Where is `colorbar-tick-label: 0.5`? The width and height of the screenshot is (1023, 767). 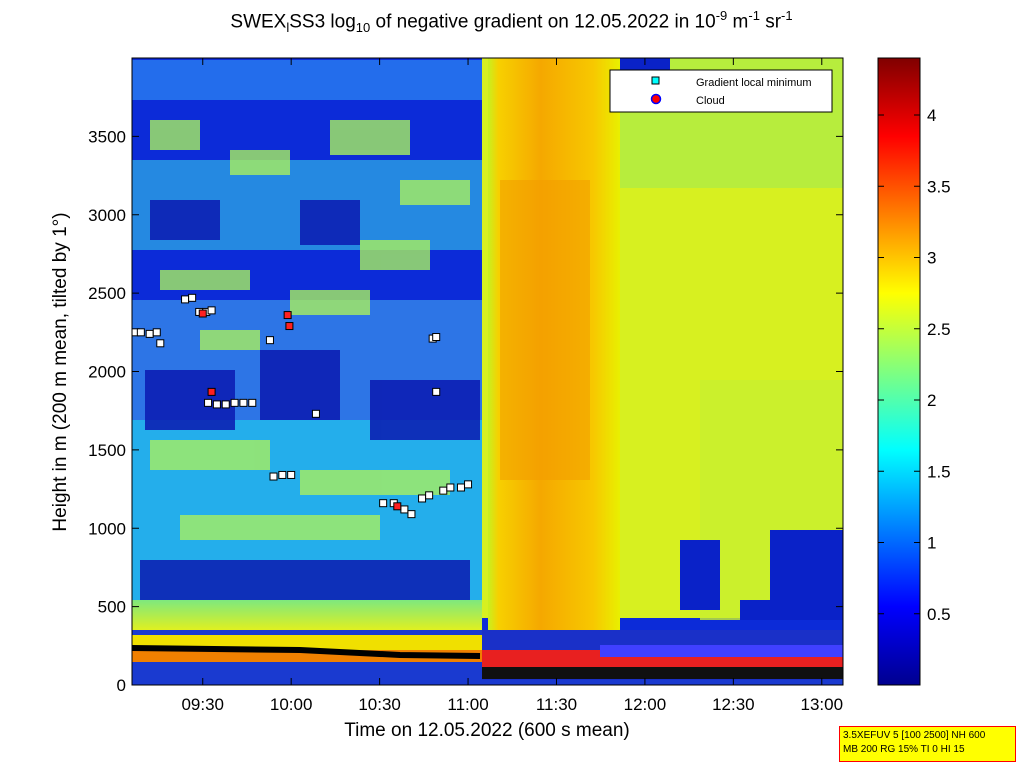 colorbar-tick-label: 0.5 is located at coordinates (939, 614).